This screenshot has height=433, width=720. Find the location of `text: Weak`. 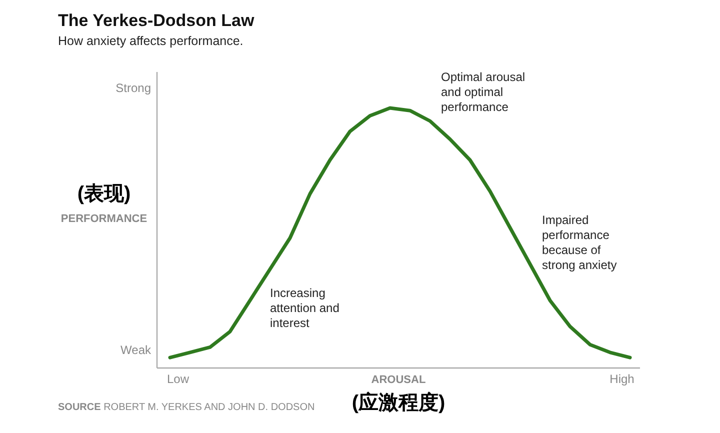

text: Weak is located at coordinates (136, 350).